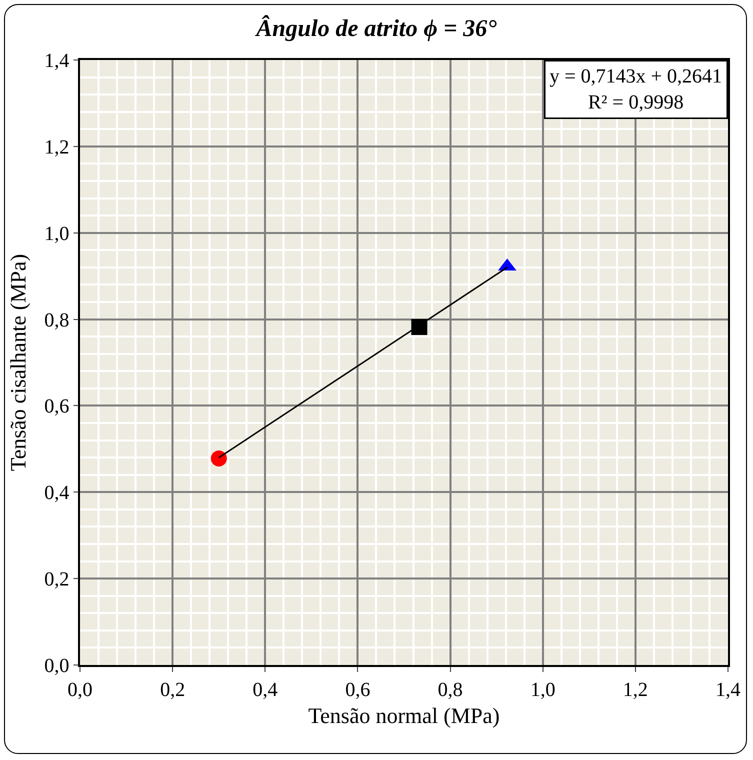 The image size is (753, 760). I want to click on y-tick-label: 0,6, so click(57, 407).